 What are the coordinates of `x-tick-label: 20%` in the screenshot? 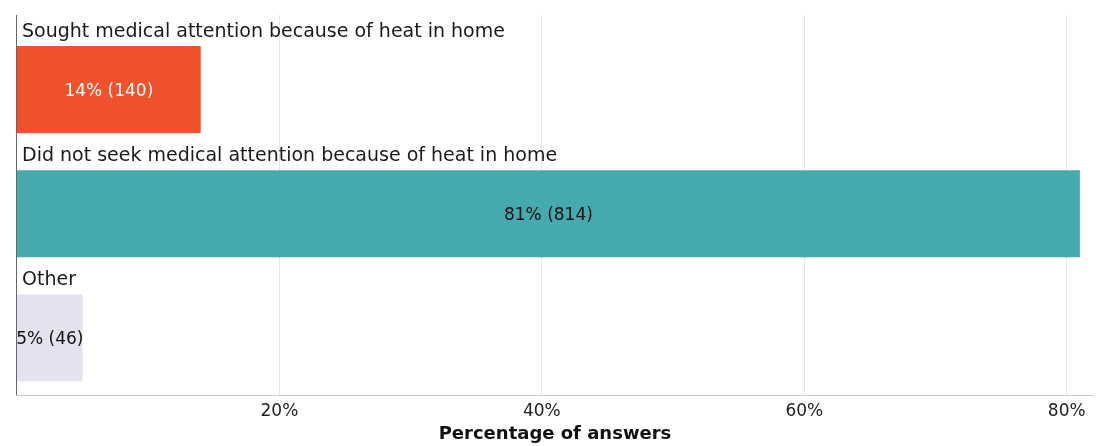 It's located at (279, 410).